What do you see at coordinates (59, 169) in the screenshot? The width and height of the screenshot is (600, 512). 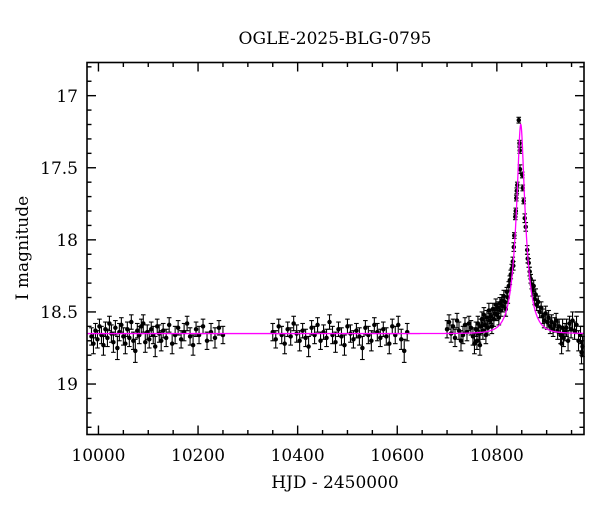 I see `y-tick-label: 17.5` at bounding box center [59, 169].